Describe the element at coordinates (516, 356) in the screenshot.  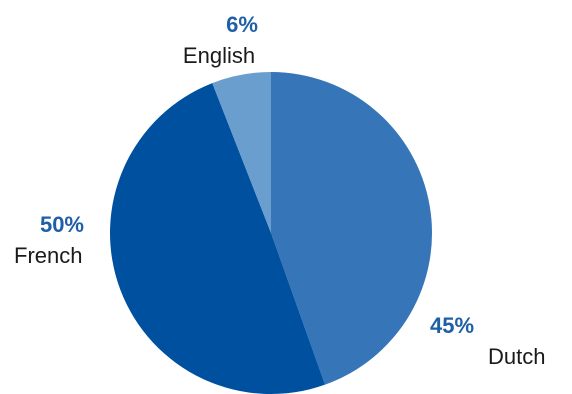
I see `slice-label-dutch: Dutch` at that location.